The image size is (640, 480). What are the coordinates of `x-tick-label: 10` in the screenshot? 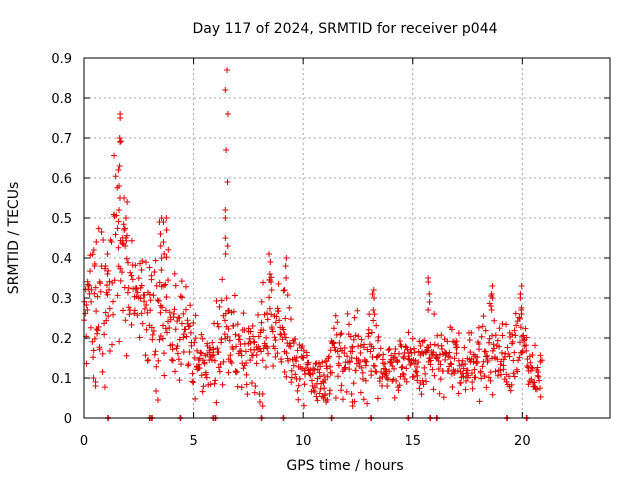 It's located at (303, 441).